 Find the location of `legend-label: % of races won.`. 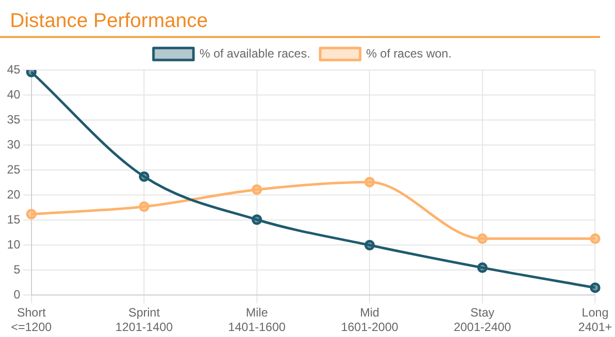

legend-label: % of races won. is located at coordinates (409, 53).